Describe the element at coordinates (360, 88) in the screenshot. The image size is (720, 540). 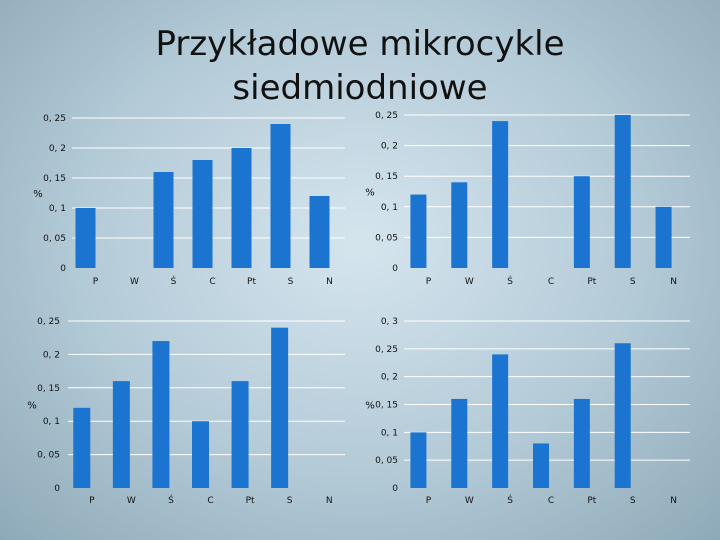
I see `title-line-2: siedmiodniowe` at that location.